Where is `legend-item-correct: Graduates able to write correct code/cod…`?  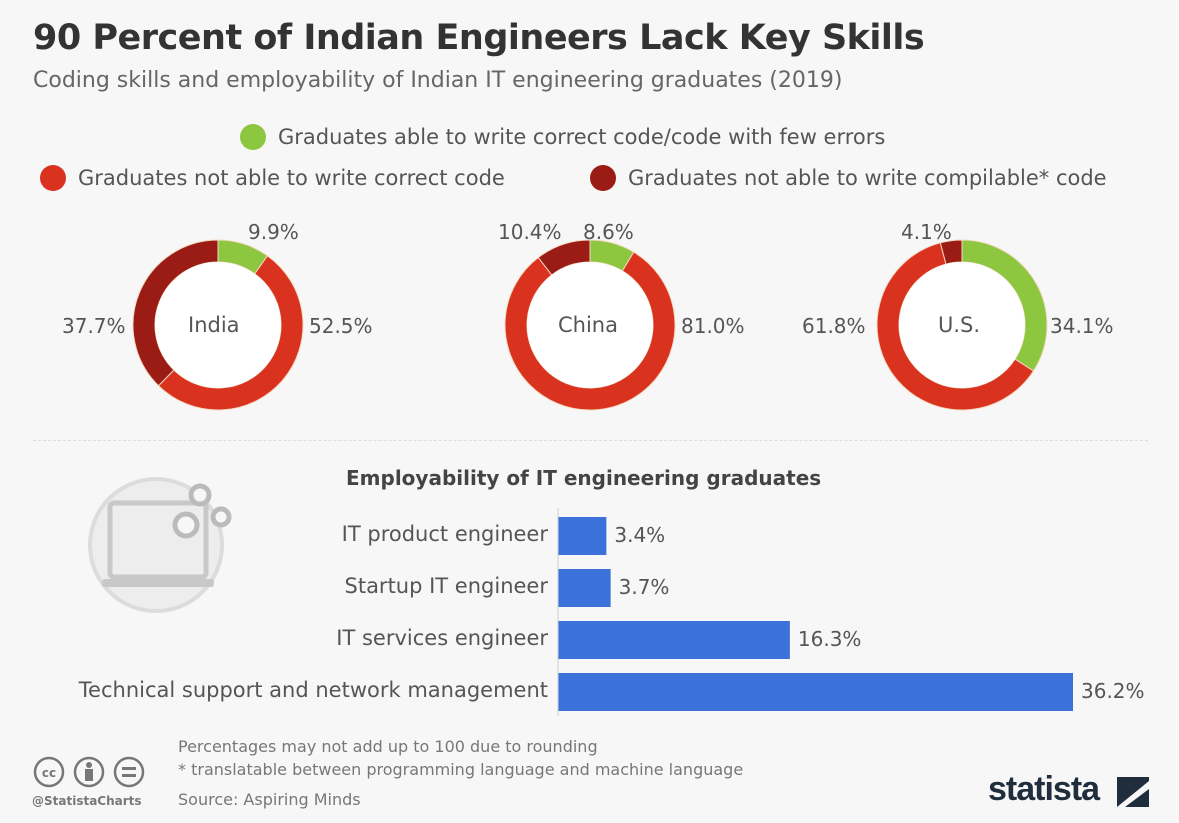 legend-item-correct: Graduates able to write correct code/cod… is located at coordinates (562, 137).